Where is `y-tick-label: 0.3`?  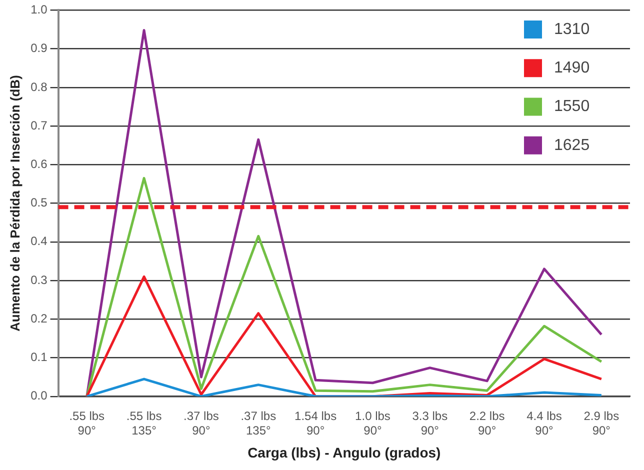 y-tick-label: 0.3 is located at coordinates (39, 279).